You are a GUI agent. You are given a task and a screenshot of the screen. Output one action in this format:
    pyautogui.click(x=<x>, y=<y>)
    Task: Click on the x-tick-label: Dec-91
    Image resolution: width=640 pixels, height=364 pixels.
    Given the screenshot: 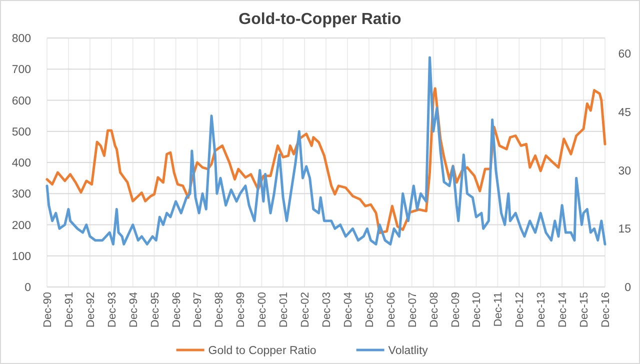 What is the action you would take?
    pyautogui.click(x=69, y=310)
    